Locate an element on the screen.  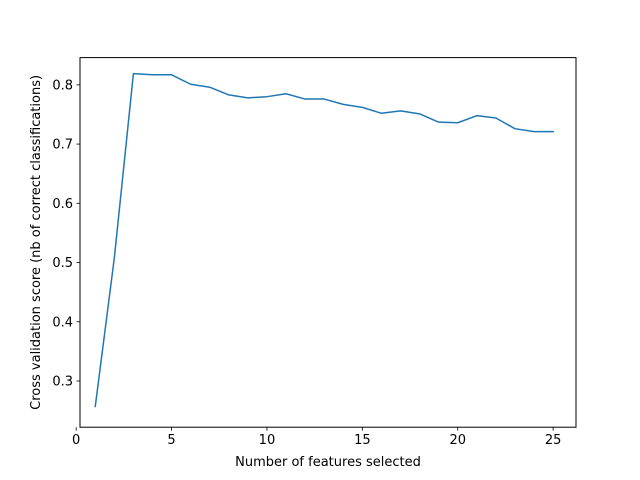
x-axis-ticks: 0 5 10 15 20 25 is located at coordinates (316, 437).